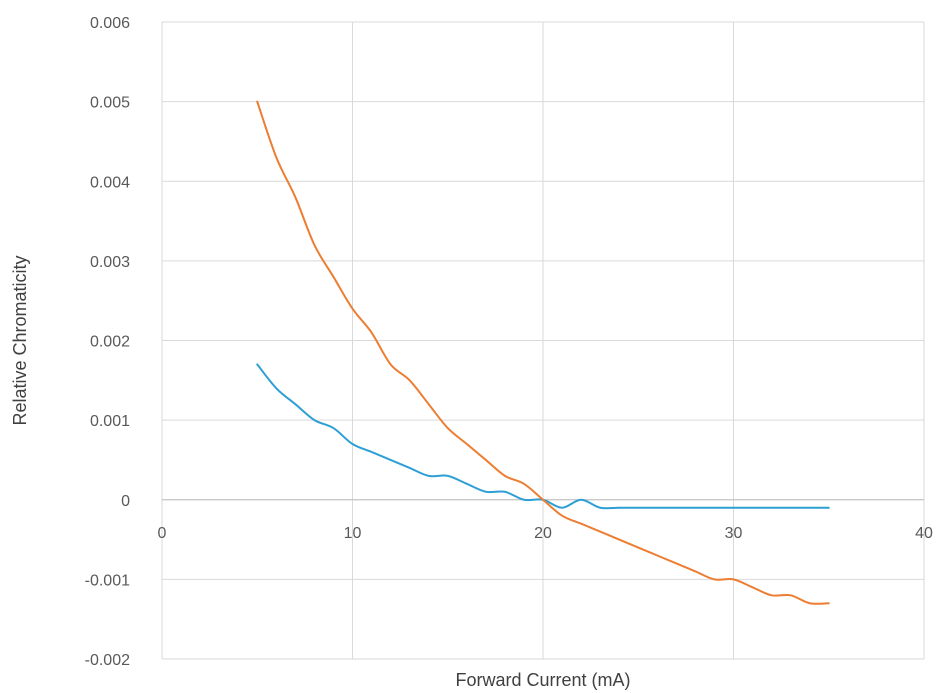 Image resolution: width=938 pixels, height=693 pixels. What do you see at coordinates (543, 533) in the screenshot?
I see `x-tick-label: 20` at bounding box center [543, 533].